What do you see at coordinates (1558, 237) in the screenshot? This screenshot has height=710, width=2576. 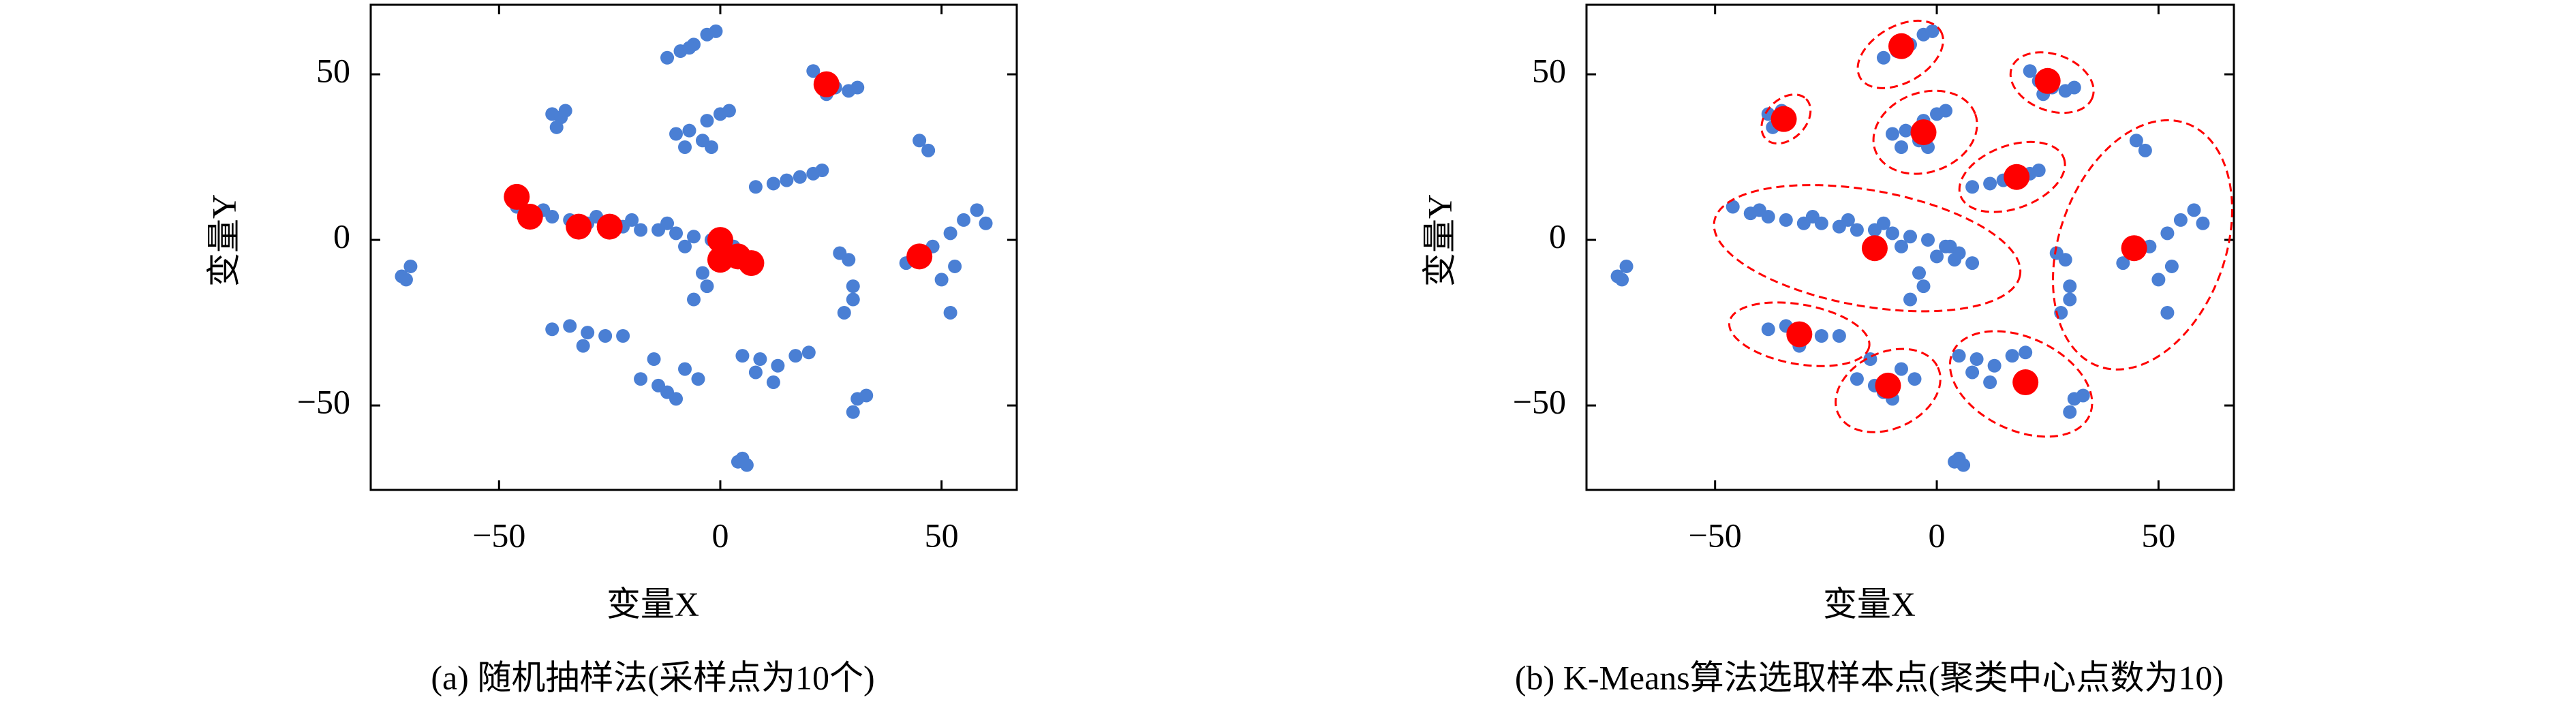 I see `y-tick-label: 0` at bounding box center [1558, 237].